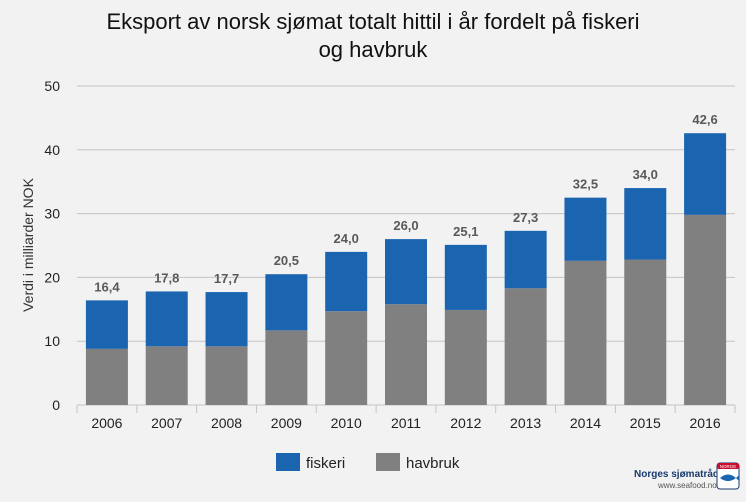 The image size is (746, 502). I want to click on bar-havbruk-2009, so click(286, 367).